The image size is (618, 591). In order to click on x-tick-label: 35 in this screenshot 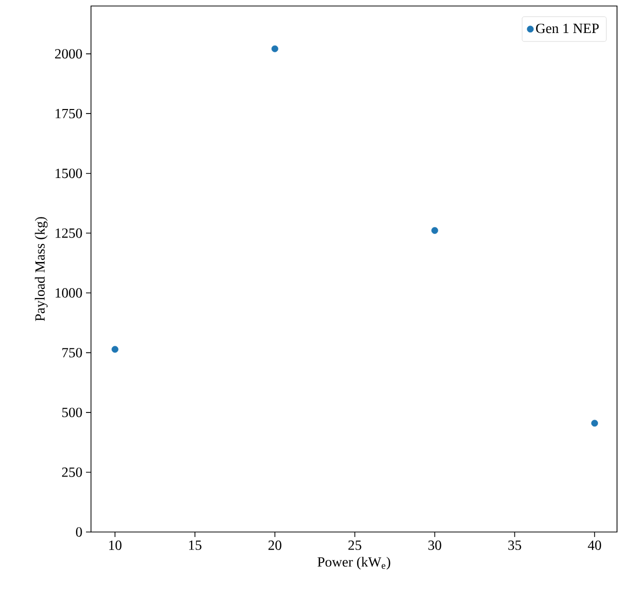, I will do `click(515, 545)`.